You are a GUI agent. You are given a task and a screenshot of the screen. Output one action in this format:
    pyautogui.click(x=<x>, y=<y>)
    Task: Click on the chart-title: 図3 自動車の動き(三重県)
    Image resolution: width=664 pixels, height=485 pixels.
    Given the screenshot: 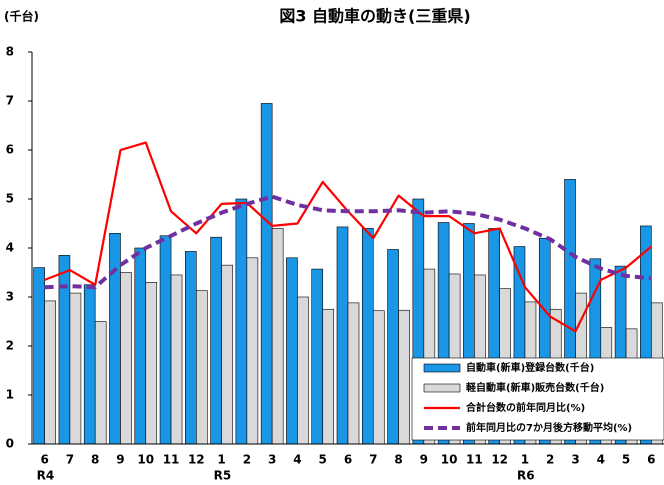 What is the action you would take?
    pyautogui.click(x=374, y=16)
    